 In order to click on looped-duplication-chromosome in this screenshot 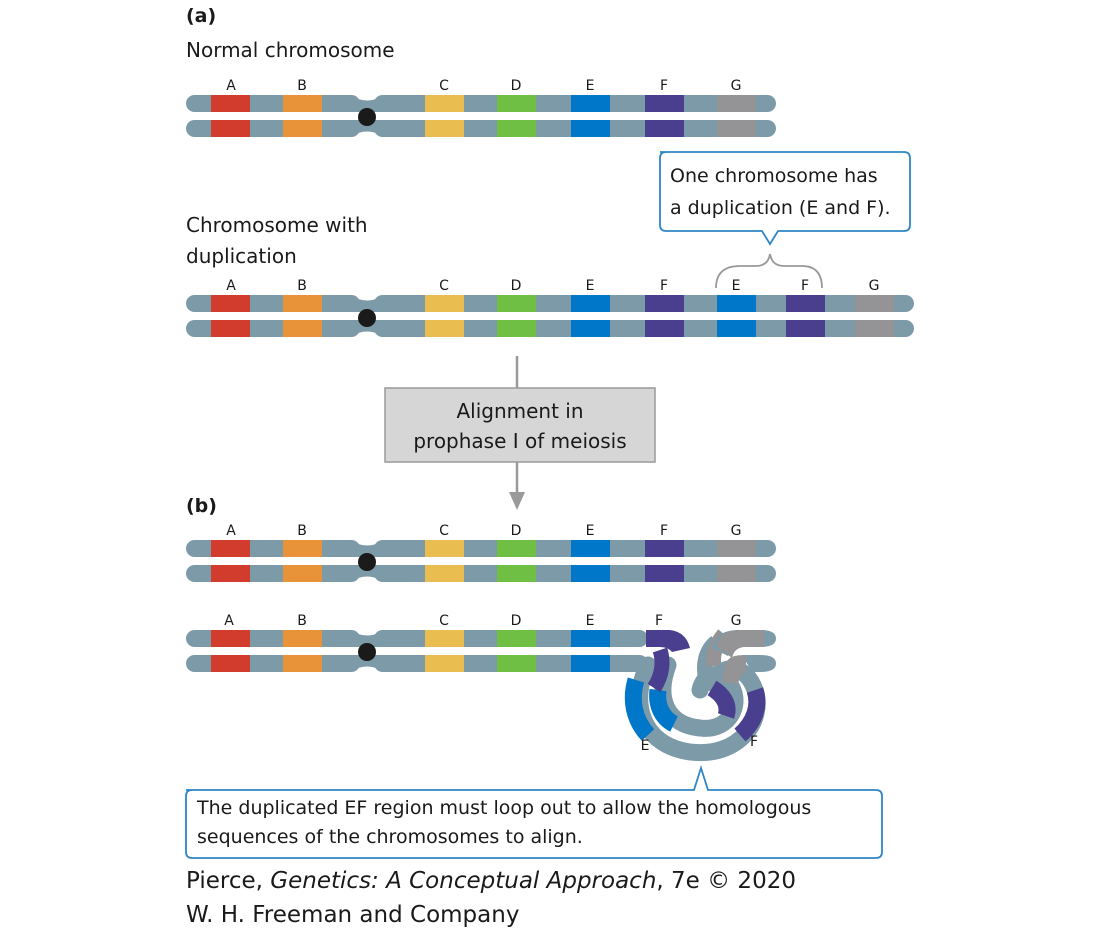, I will do `click(481, 695)`.